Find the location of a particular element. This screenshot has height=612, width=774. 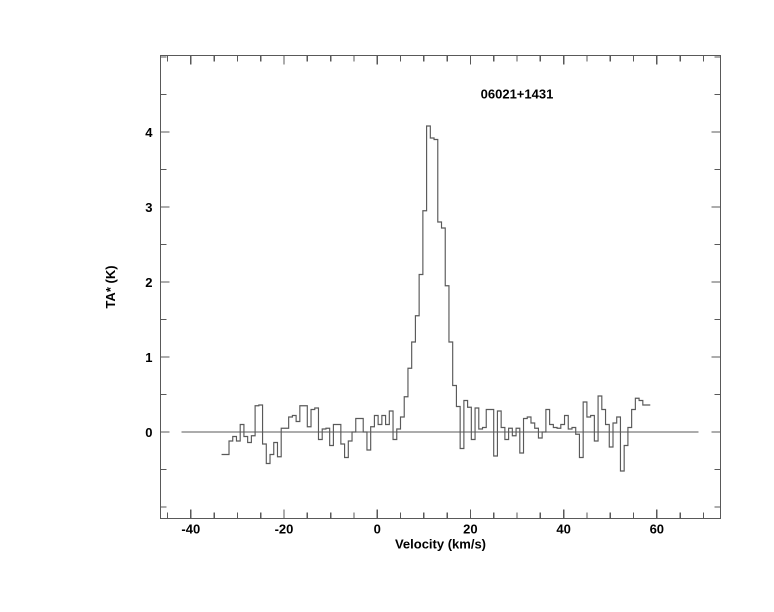

x-axis-minor-ticks is located at coordinates (435, 515).